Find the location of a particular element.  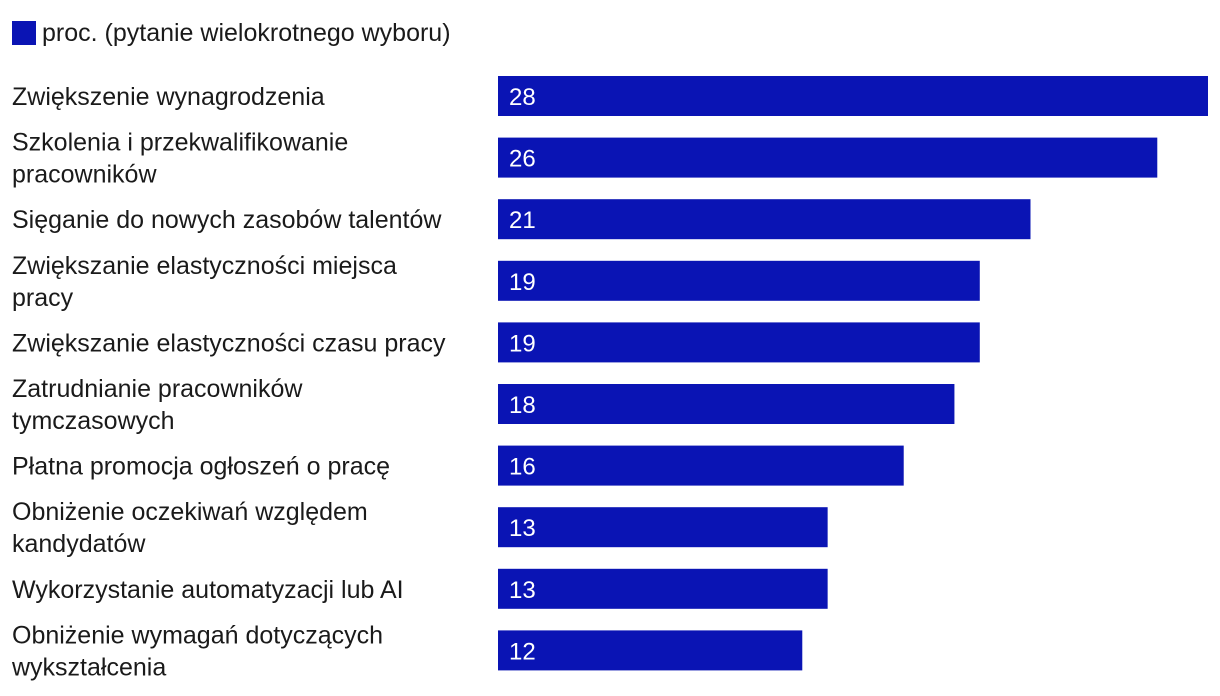

value-label: 12 is located at coordinates (522, 651).